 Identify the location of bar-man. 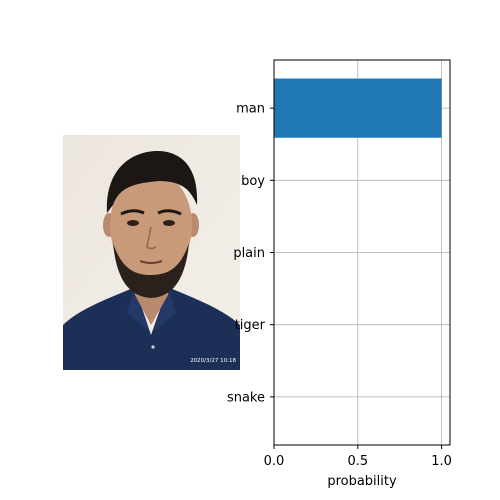
(358, 108).